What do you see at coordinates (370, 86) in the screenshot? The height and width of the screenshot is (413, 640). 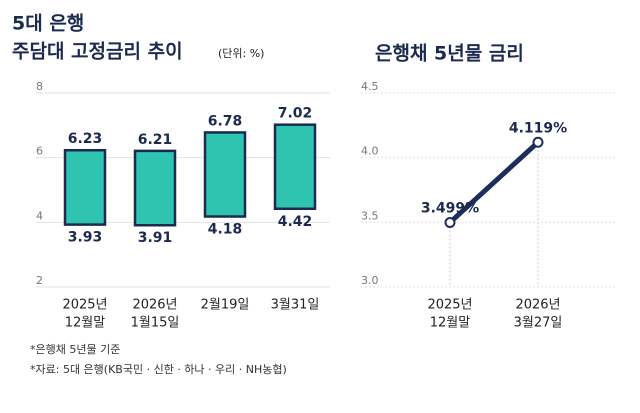 I see `y-tick-label: 4.5` at bounding box center [370, 86].